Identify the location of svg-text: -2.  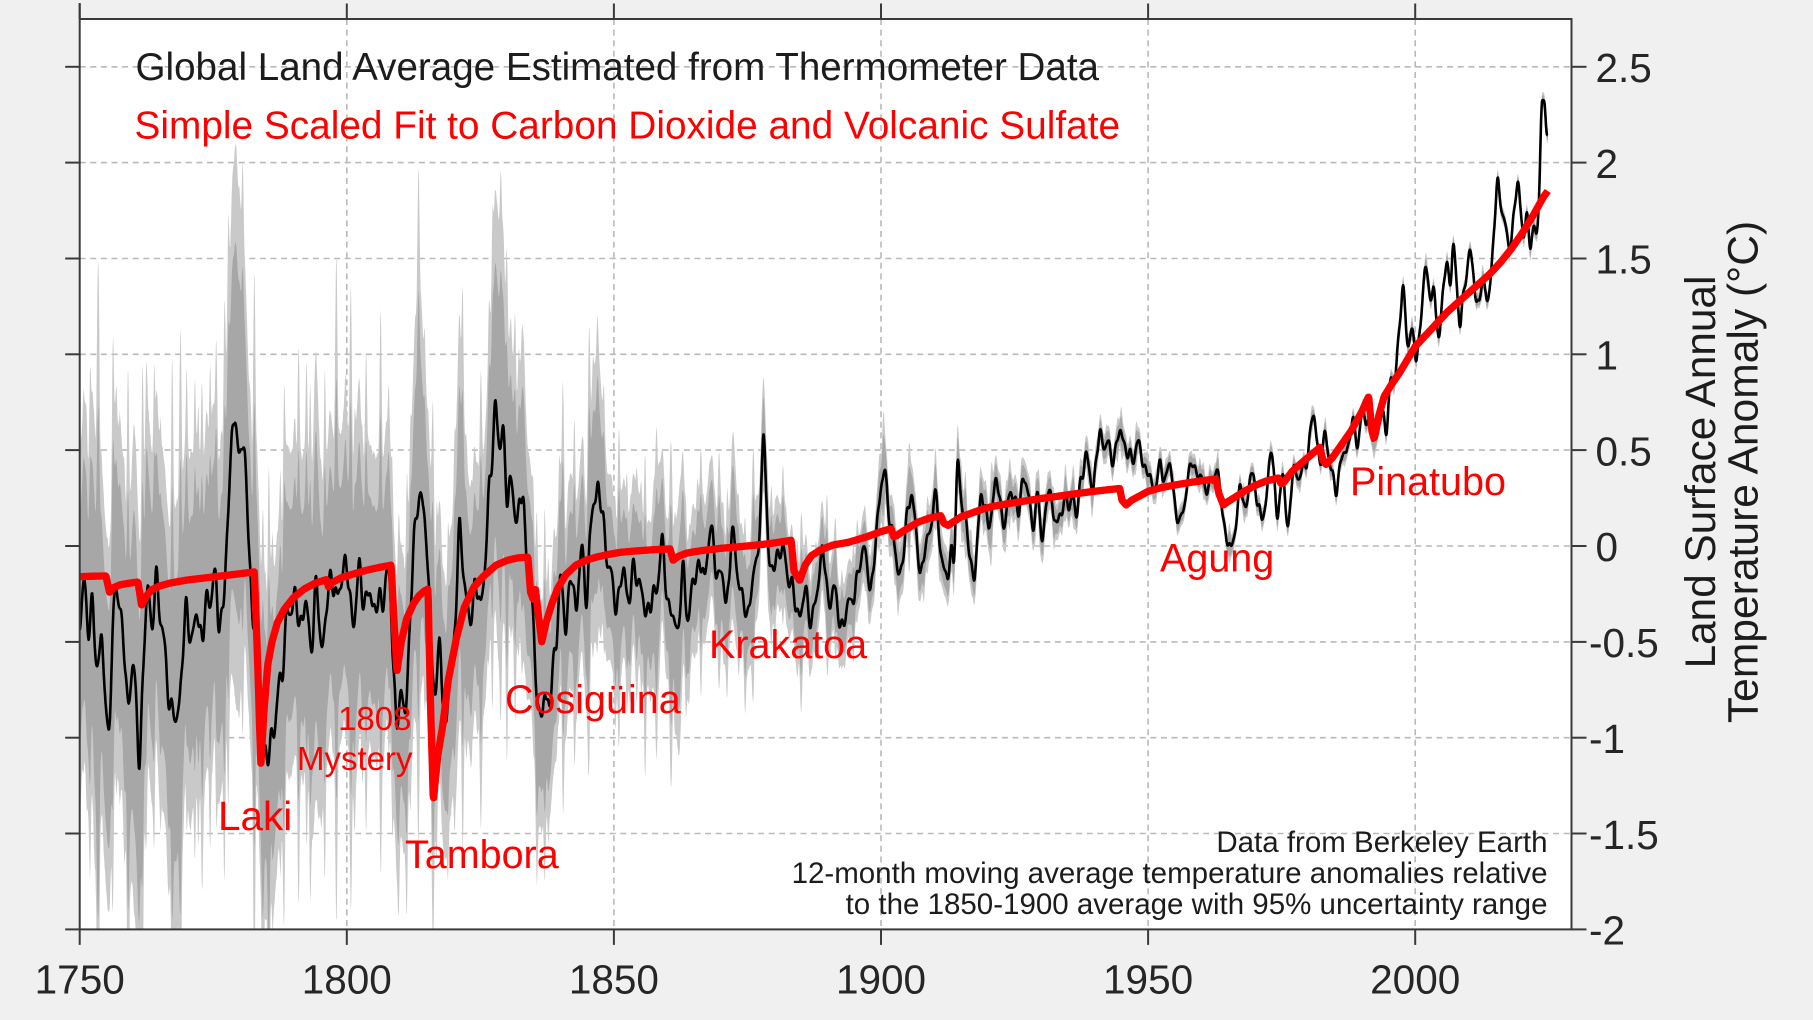
(1607, 931).